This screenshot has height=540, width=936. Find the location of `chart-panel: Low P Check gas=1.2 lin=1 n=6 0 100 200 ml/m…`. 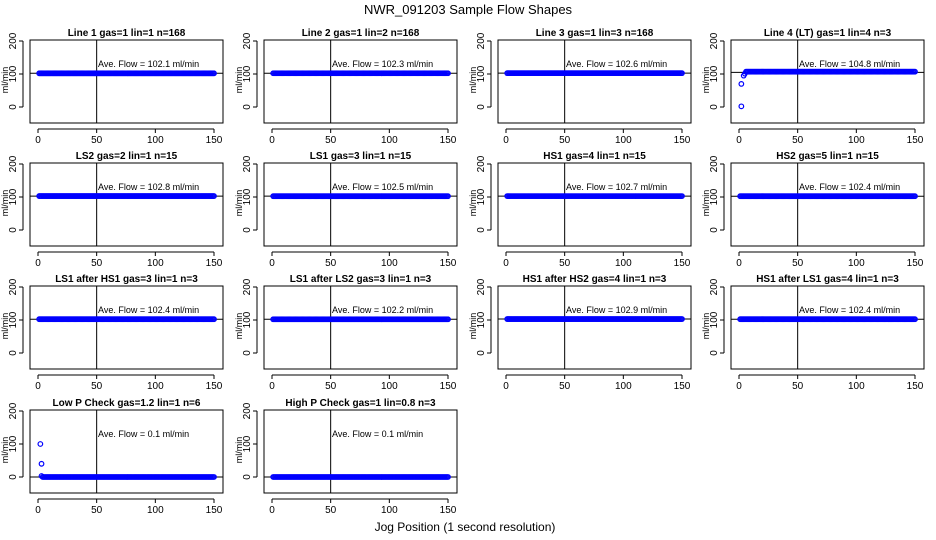

chart-panel: Low P Check gas=1.2 lin=1 n=6 0 100 200 ml/m… is located at coordinates (112, 457).